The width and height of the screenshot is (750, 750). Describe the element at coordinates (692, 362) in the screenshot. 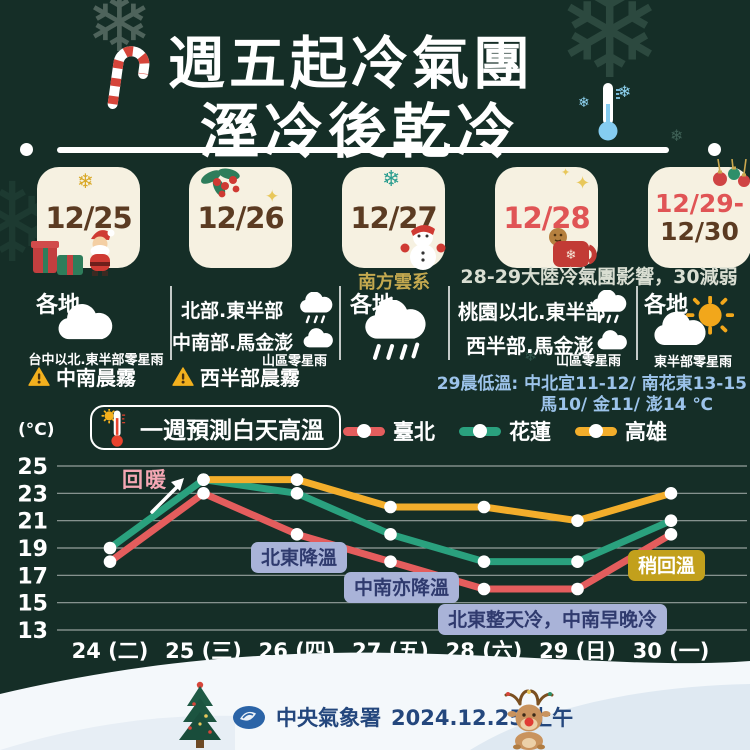

I see `forecast-caption: 東半部零星雨` at that location.